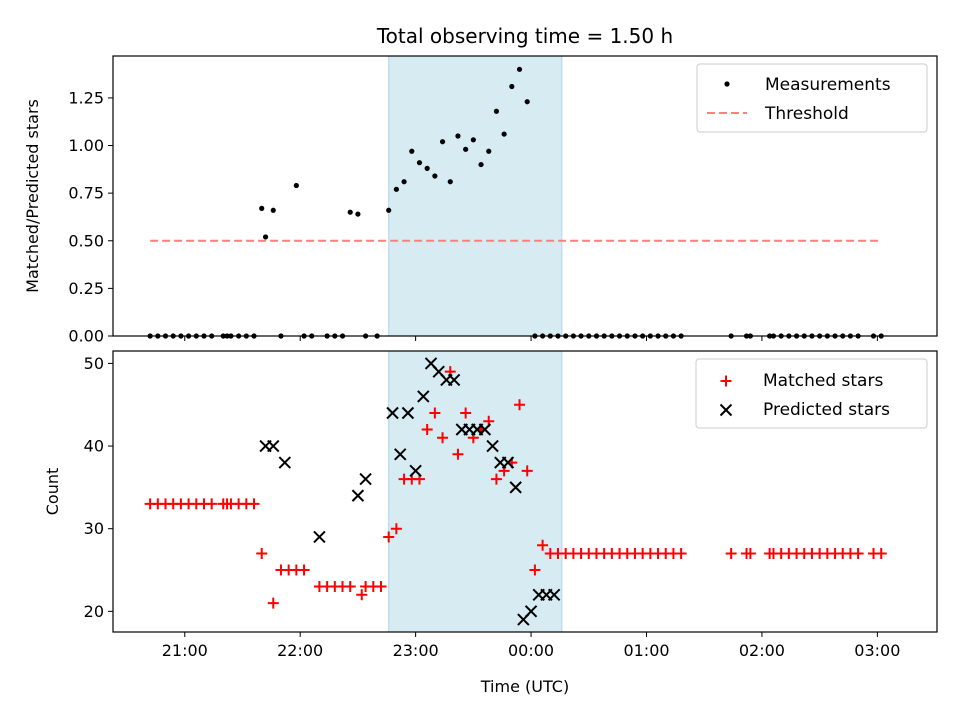  Describe the element at coordinates (726, 381) in the screenshot. I see `legend-matched-marker` at that location.